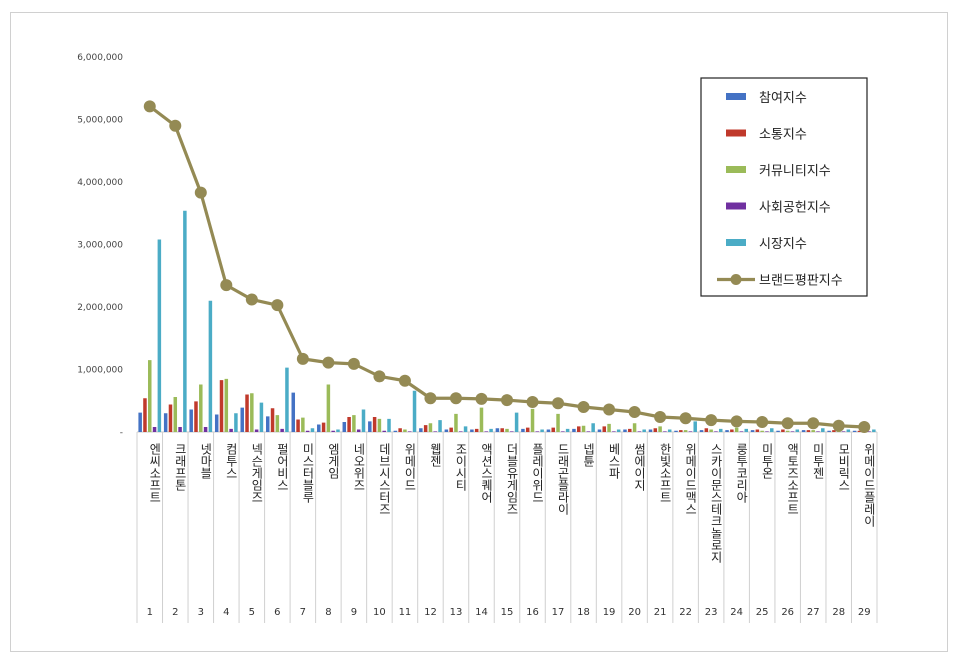 Image resolution: width=960 pixels, height=666 pixels. I want to click on bar-소통지수-27, so click(808, 431).